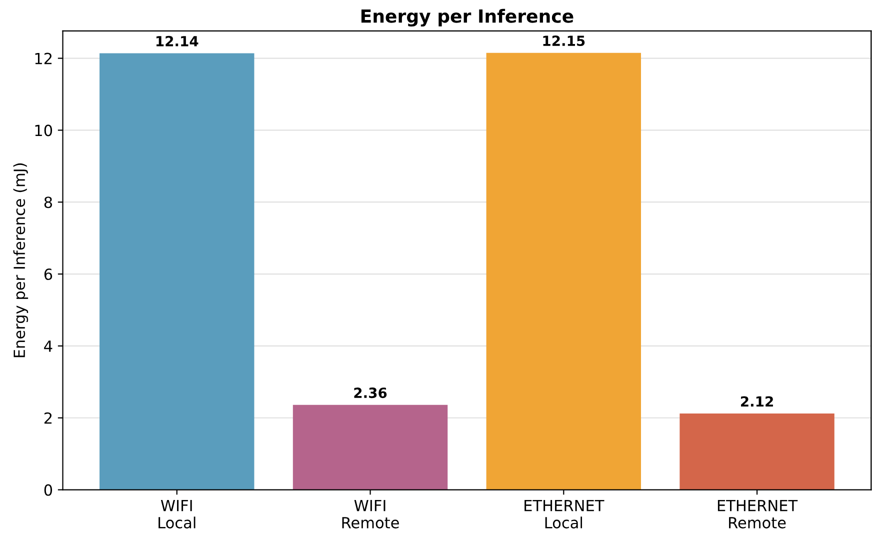 This screenshot has width=872, height=543. What do you see at coordinates (48, 202) in the screenshot?
I see `y-tick-label: 8` at bounding box center [48, 202].